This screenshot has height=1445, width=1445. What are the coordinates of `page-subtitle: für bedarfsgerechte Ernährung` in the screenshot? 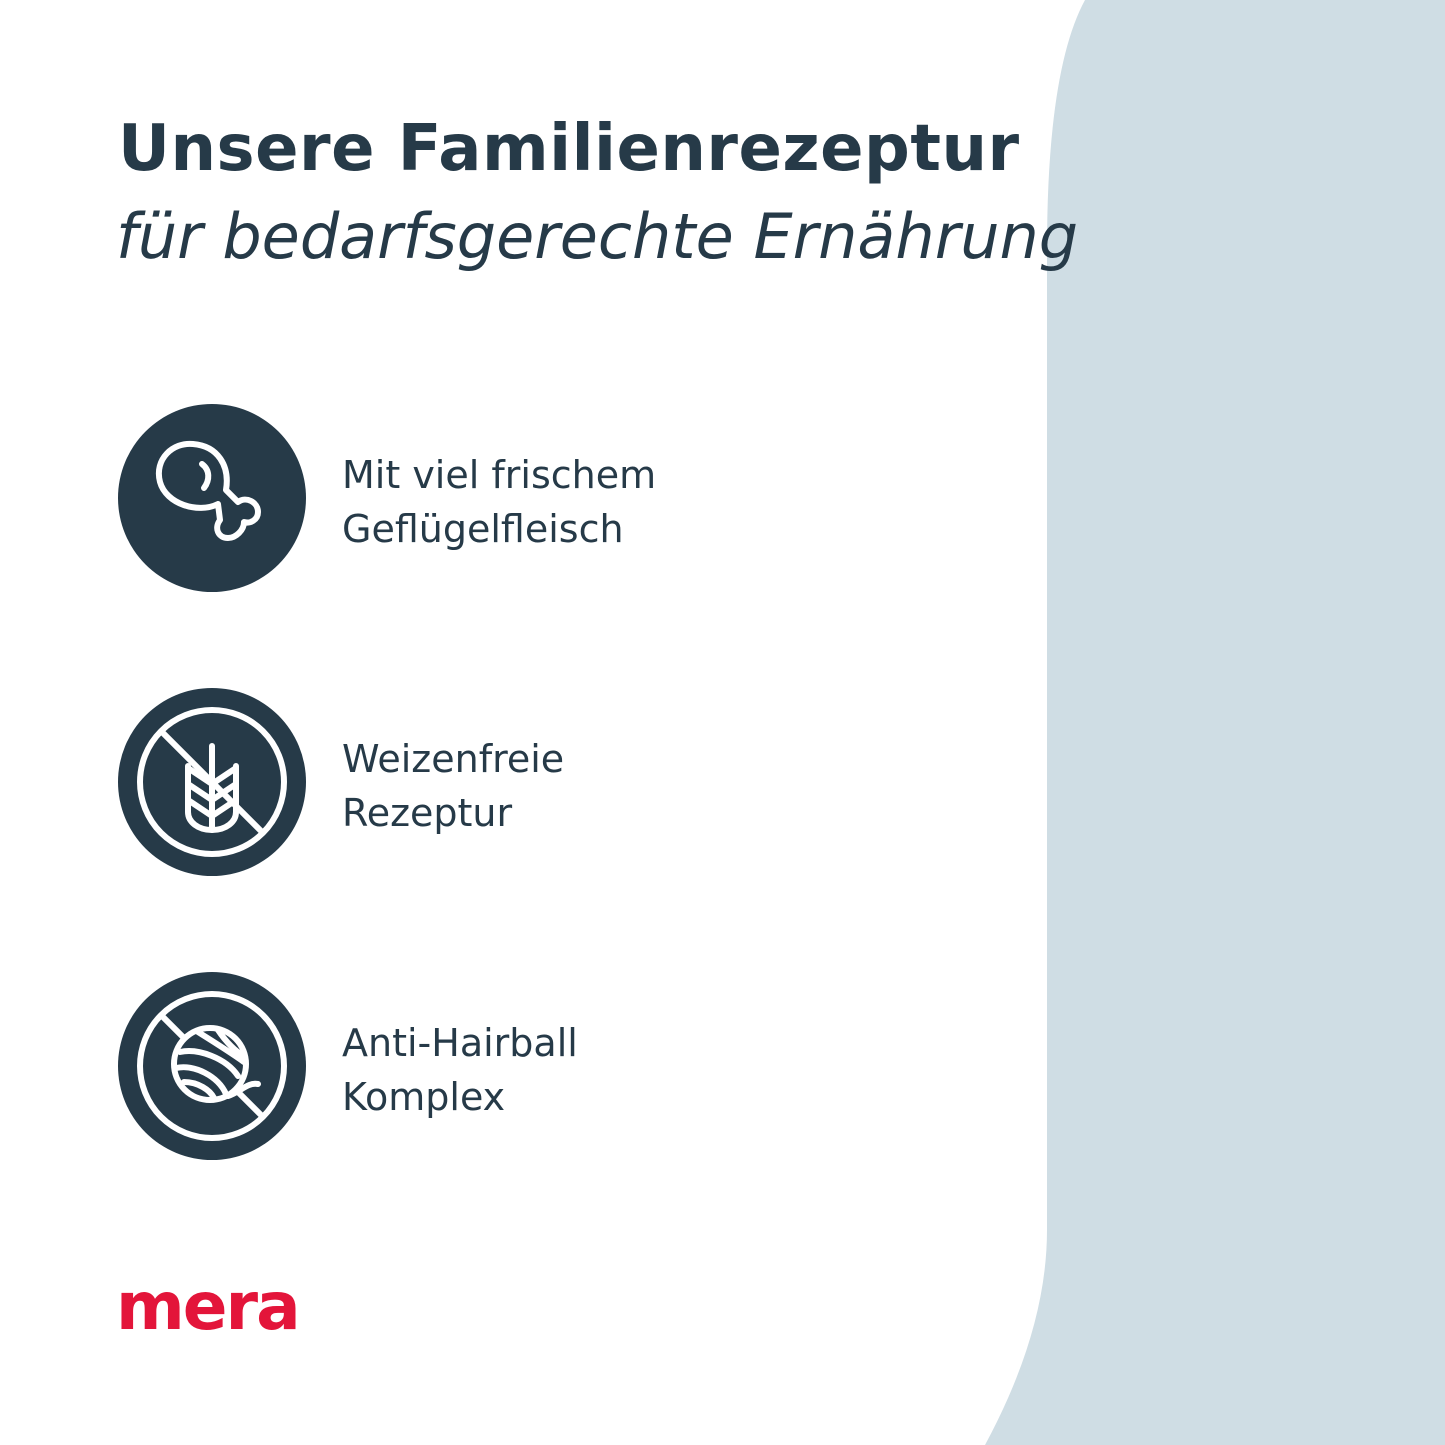 It's located at (597, 236).